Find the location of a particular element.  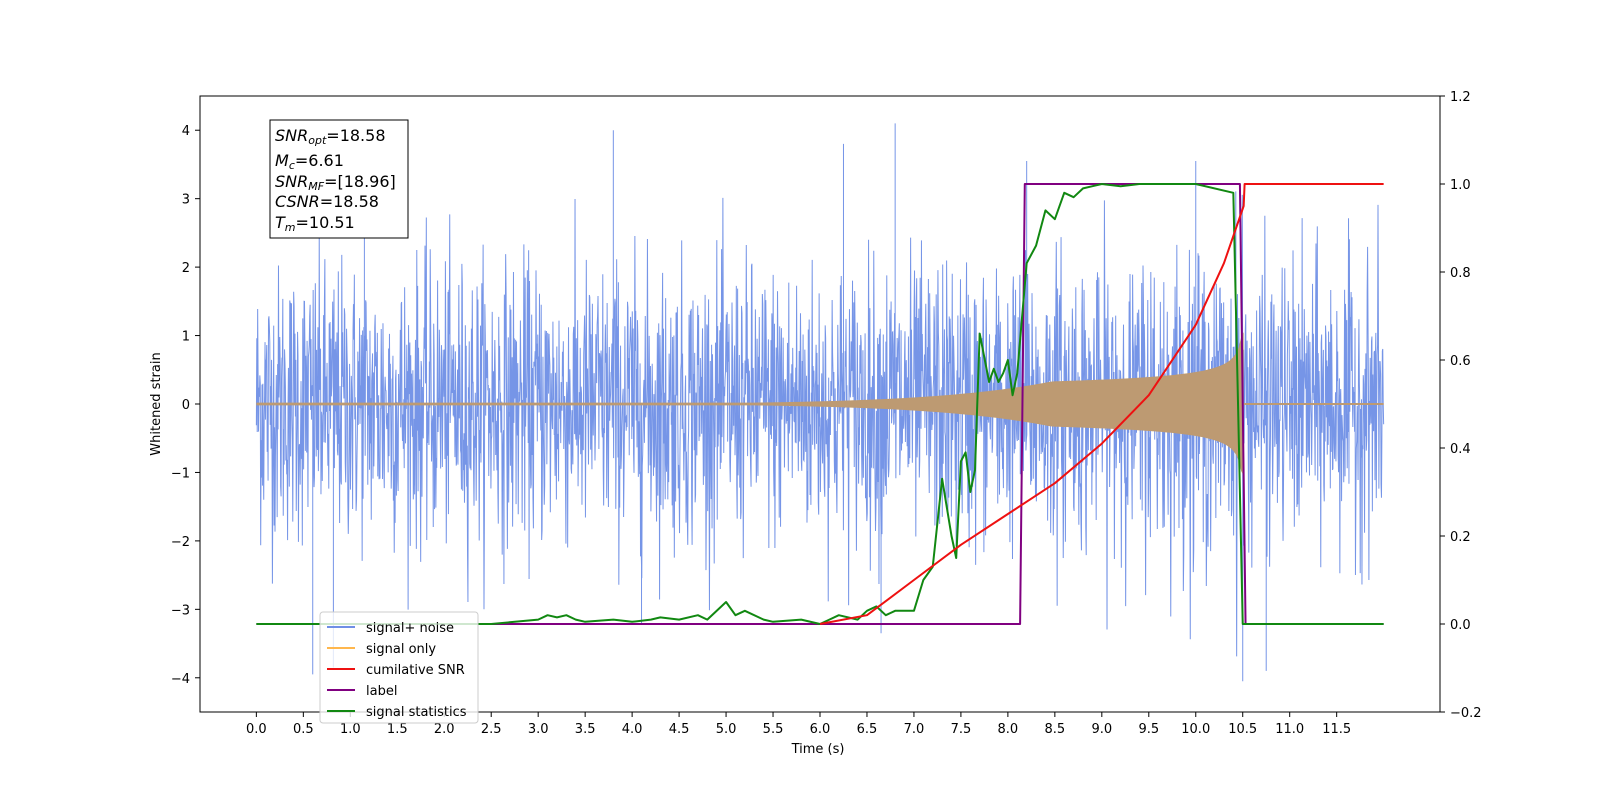

x-tick-label: 0.0 is located at coordinates (256, 729).